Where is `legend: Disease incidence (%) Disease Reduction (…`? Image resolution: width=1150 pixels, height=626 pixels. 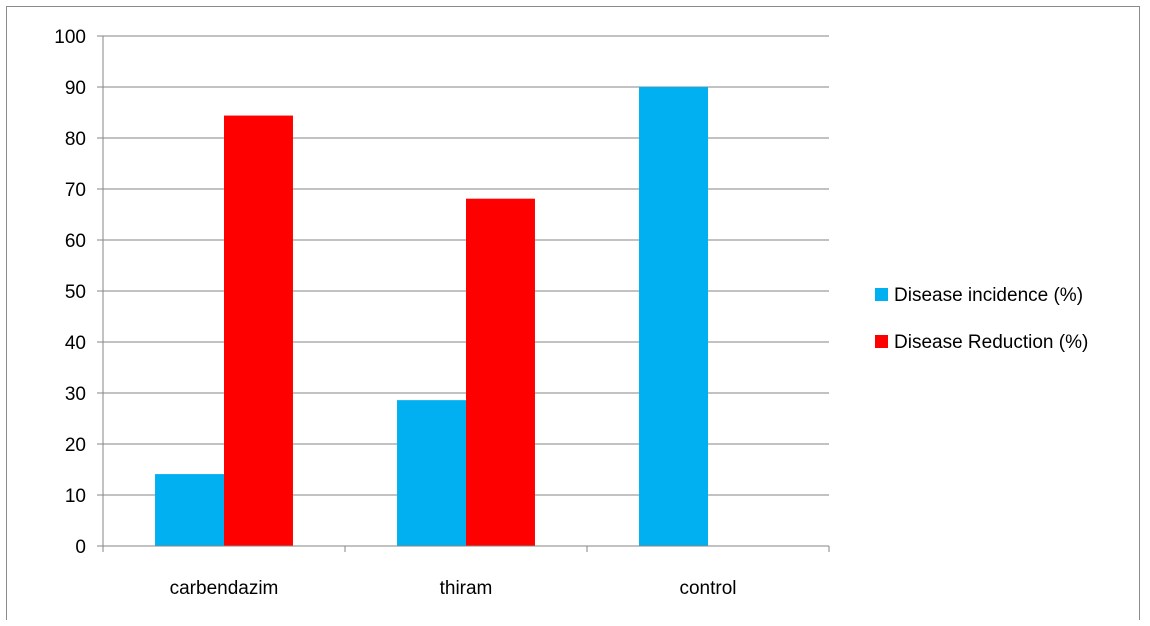
legend: Disease incidence (%) Disease Reduction (… is located at coordinates (981, 319).